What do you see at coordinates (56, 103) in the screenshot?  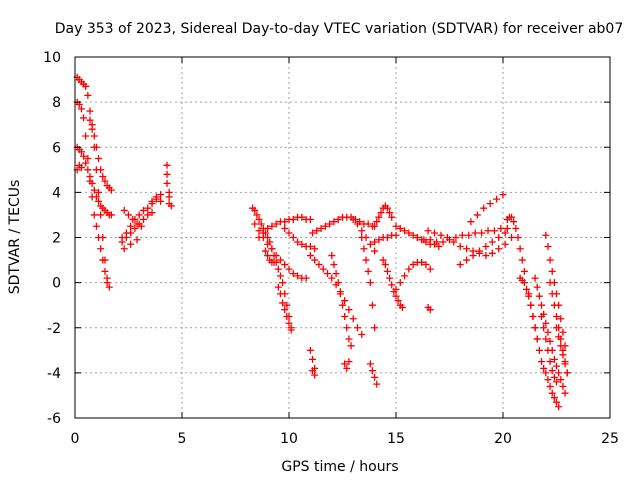 I see `y-tick-label: 8` at bounding box center [56, 103].